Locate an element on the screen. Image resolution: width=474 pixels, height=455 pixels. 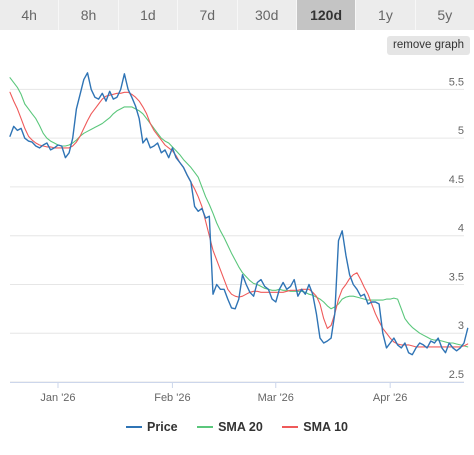
y-tick-label: 5 is located at coordinates (461, 131).